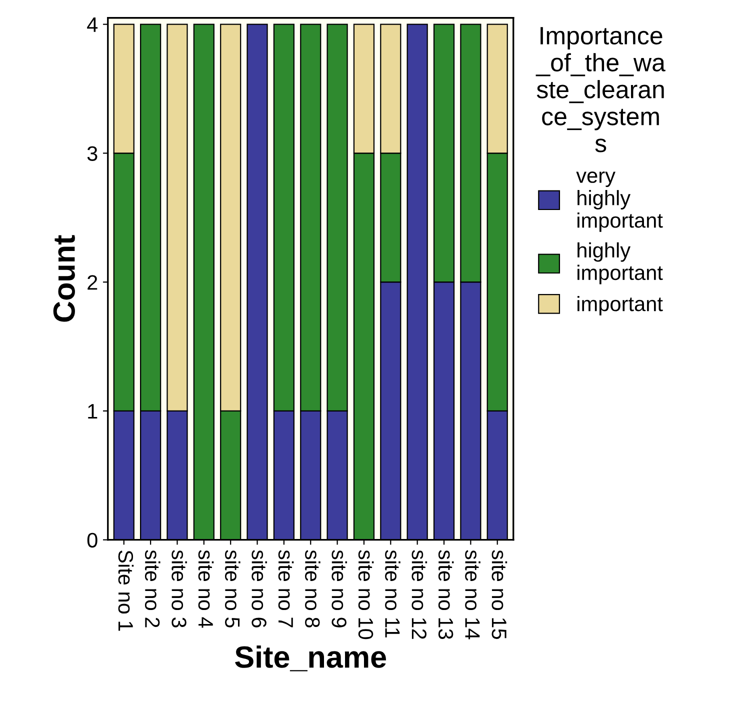  What do you see at coordinates (152, 589) in the screenshot?
I see `x-tick-label: site no 2` at bounding box center [152, 589].